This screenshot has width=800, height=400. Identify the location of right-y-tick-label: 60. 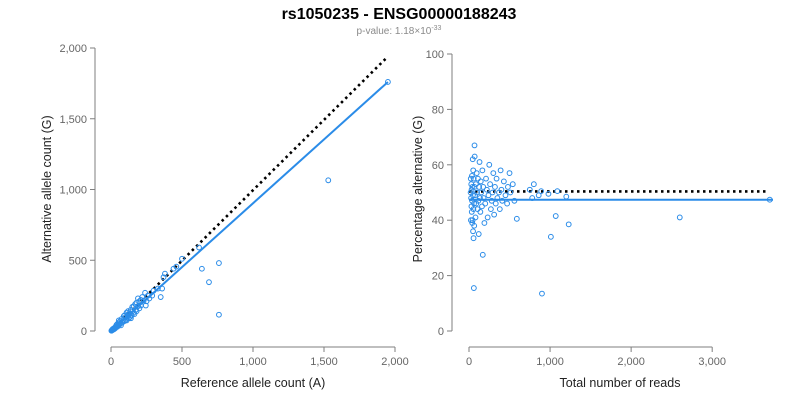
(438, 166).